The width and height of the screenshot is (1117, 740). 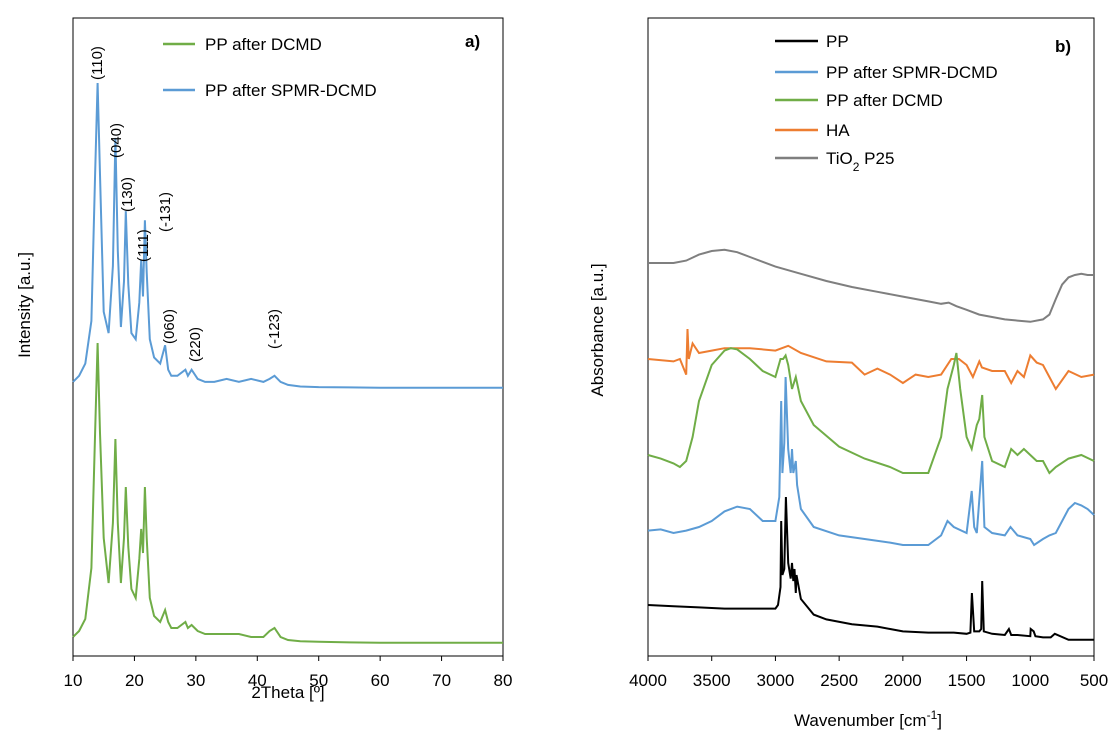 What do you see at coordinates (648, 680) in the screenshot?
I see `x-tick-label: 4000` at bounding box center [648, 680].